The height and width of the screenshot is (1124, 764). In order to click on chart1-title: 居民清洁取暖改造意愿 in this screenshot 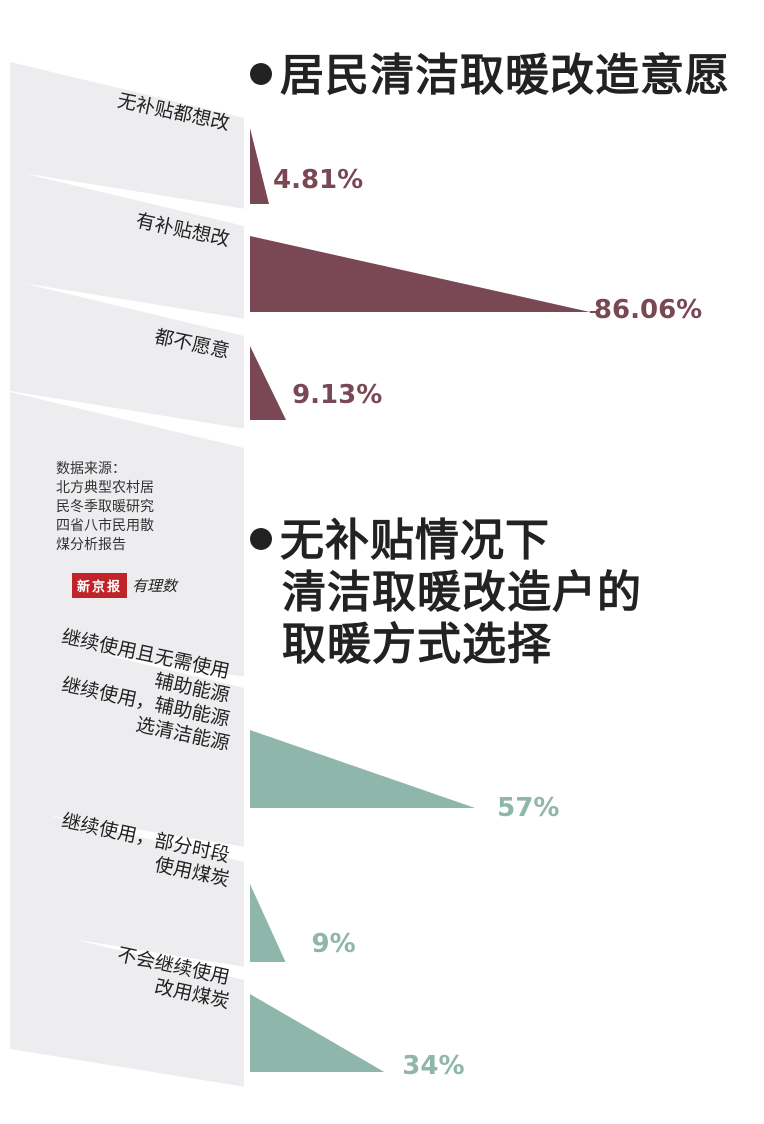, I will do `click(490, 76)`.